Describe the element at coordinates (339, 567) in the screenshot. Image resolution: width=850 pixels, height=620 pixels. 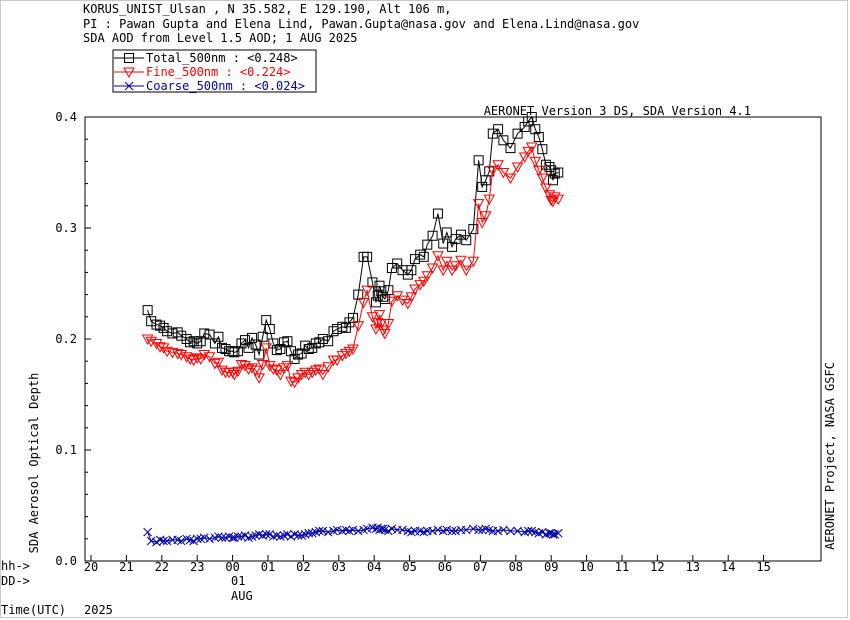
I see `x-tick-label: 03` at that location.